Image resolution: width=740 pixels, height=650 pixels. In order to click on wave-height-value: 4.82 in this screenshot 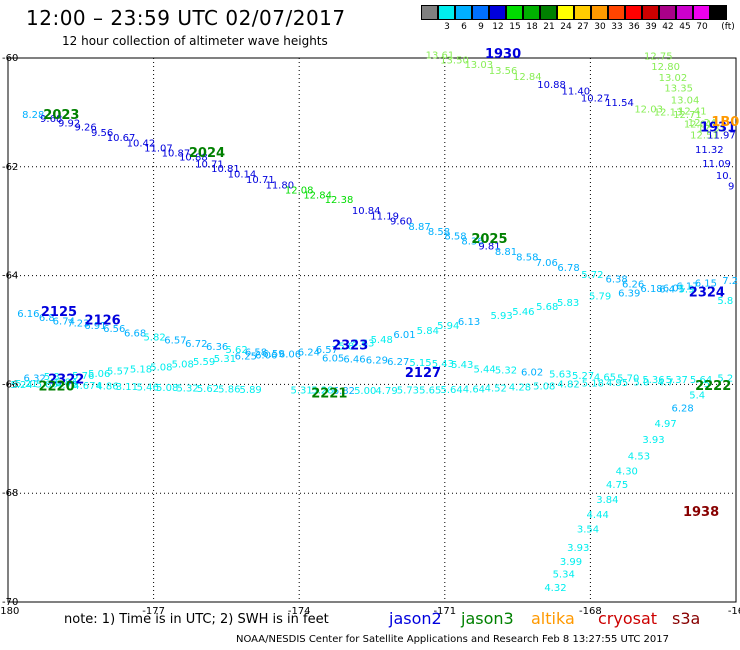, I will do `click(568, 385)`.